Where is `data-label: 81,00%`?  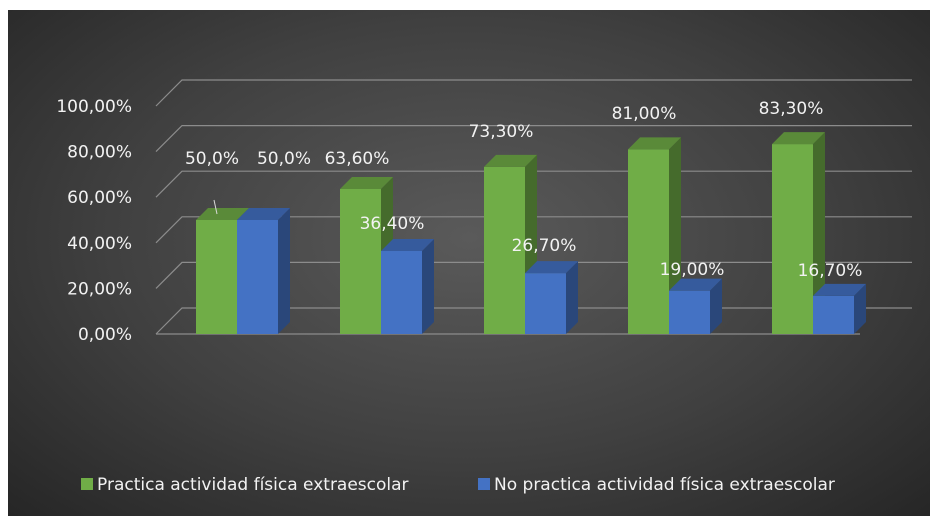 data-label: 81,00% is located at coordinates (644, 114).